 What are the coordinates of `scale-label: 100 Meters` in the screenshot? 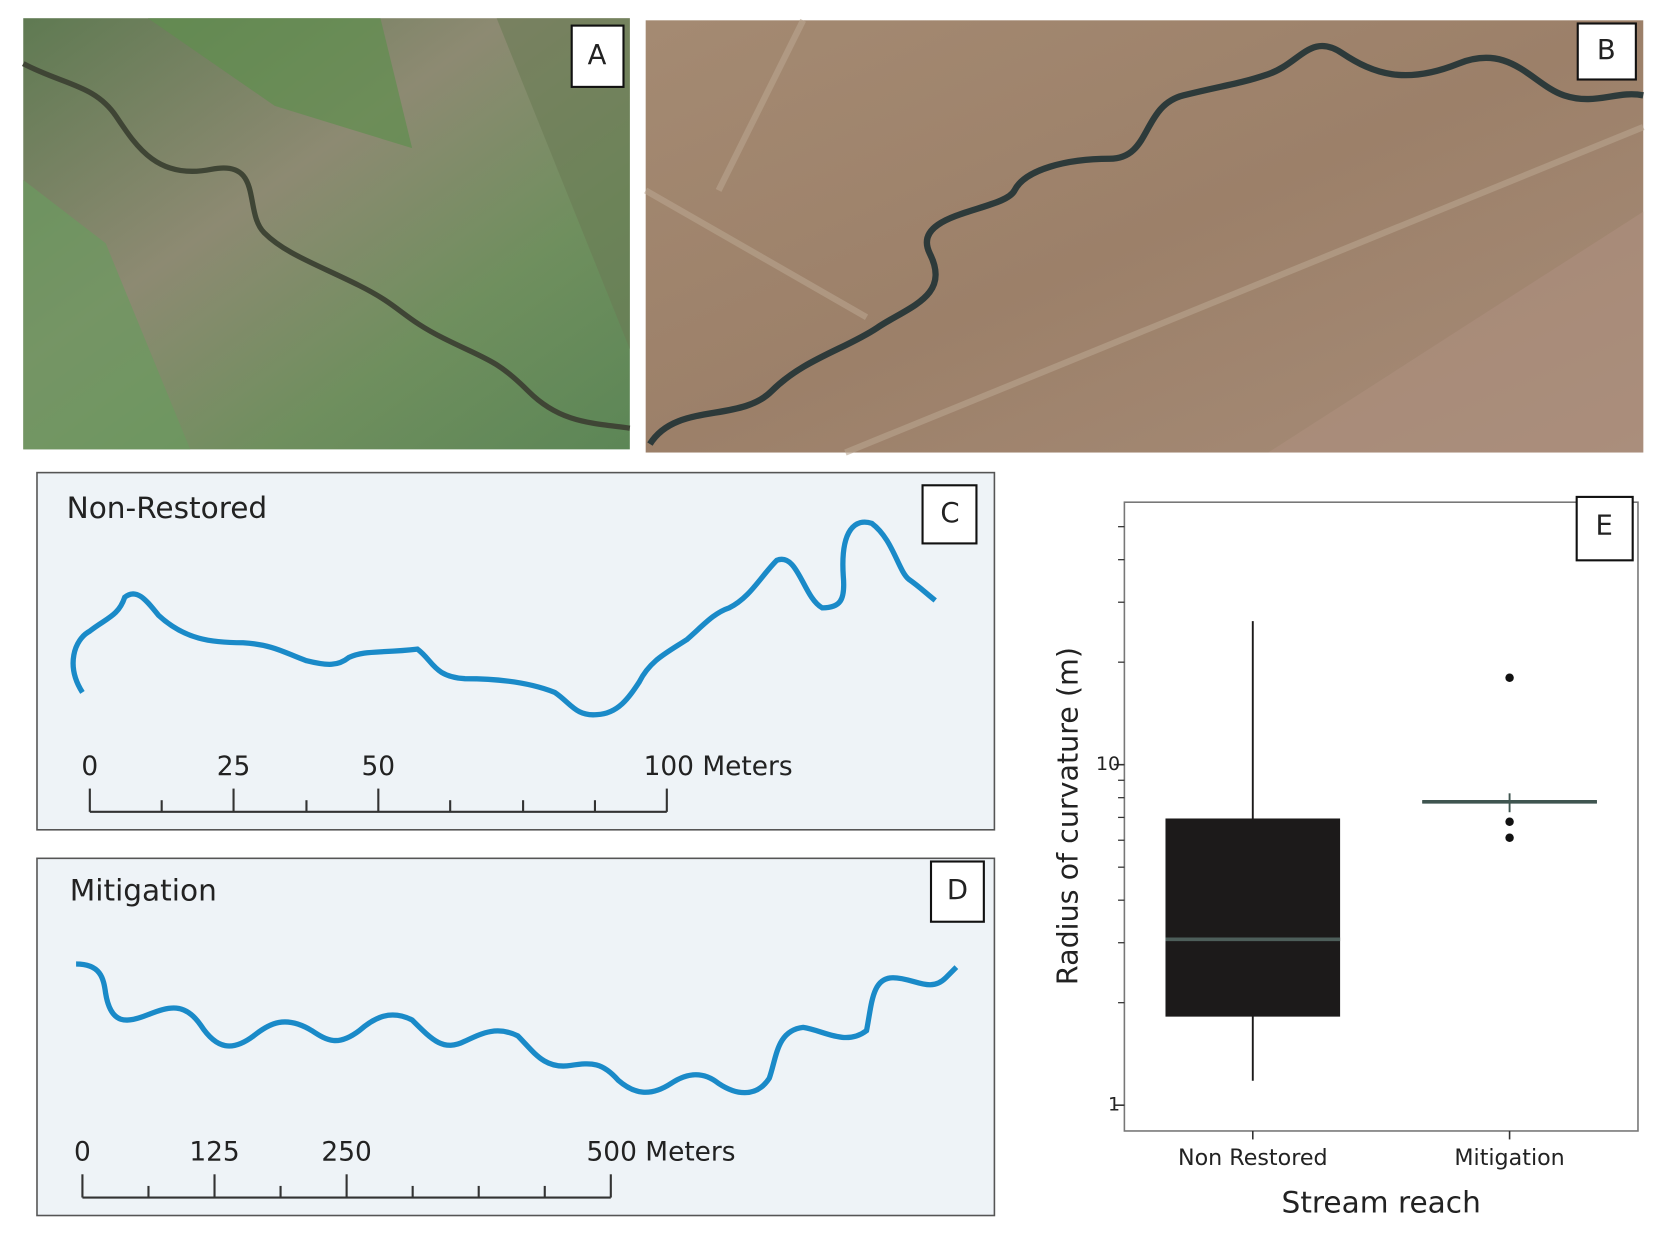 It's located at (718, 766).